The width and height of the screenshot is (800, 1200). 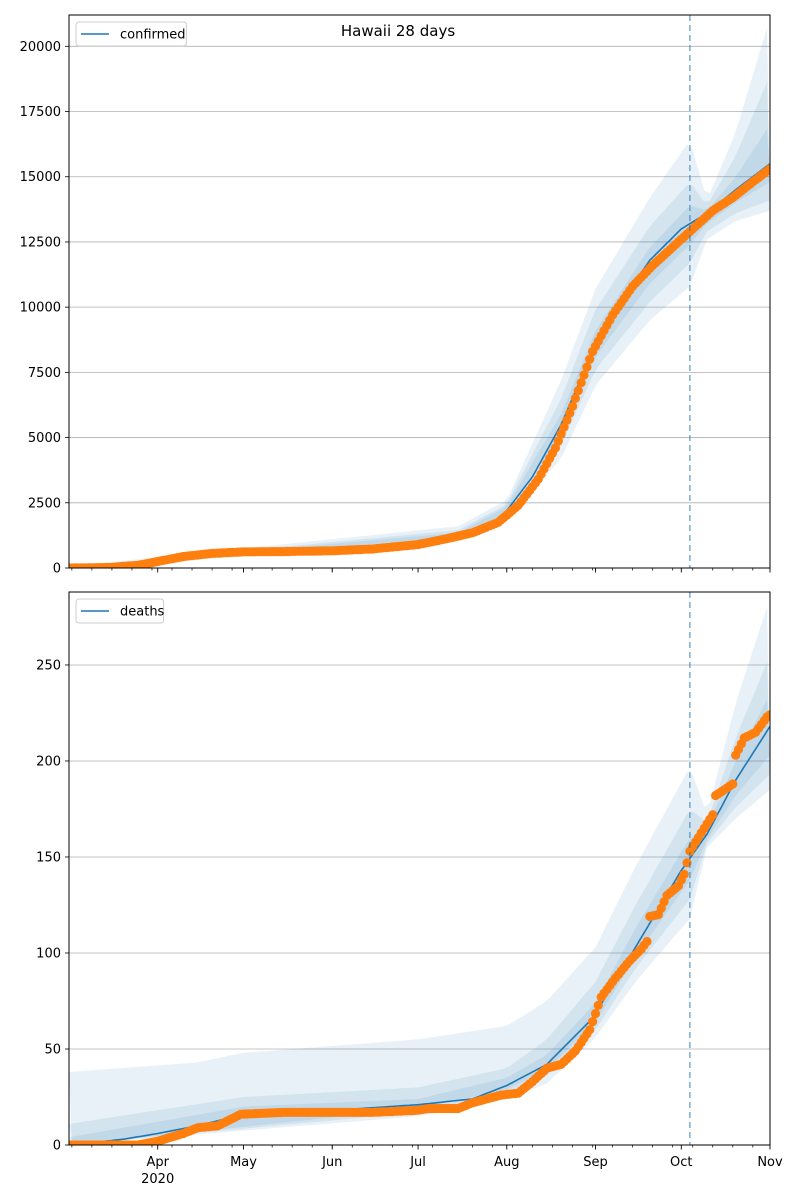 I want to click on y-tick-label: 5000, so click(x=44, y=438).